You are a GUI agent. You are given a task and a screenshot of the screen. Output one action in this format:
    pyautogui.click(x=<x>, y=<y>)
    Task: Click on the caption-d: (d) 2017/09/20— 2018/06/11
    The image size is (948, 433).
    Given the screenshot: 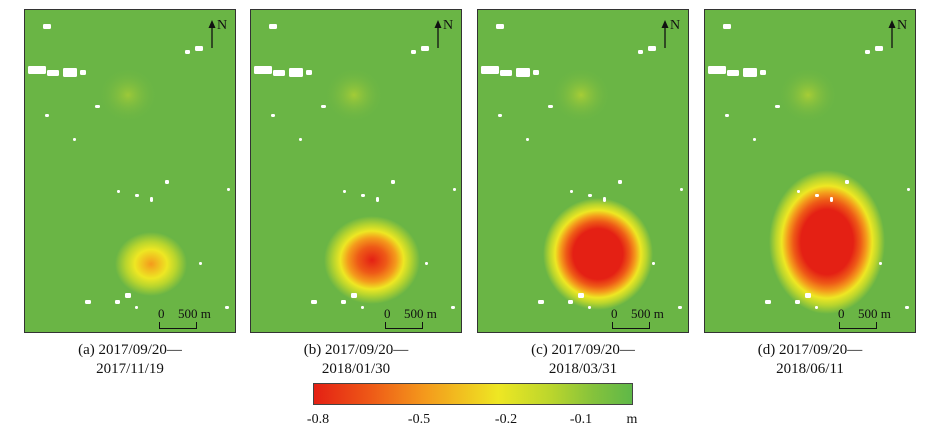 What is the action you would take?
    pyautogui.click(x=810, y=360)
    